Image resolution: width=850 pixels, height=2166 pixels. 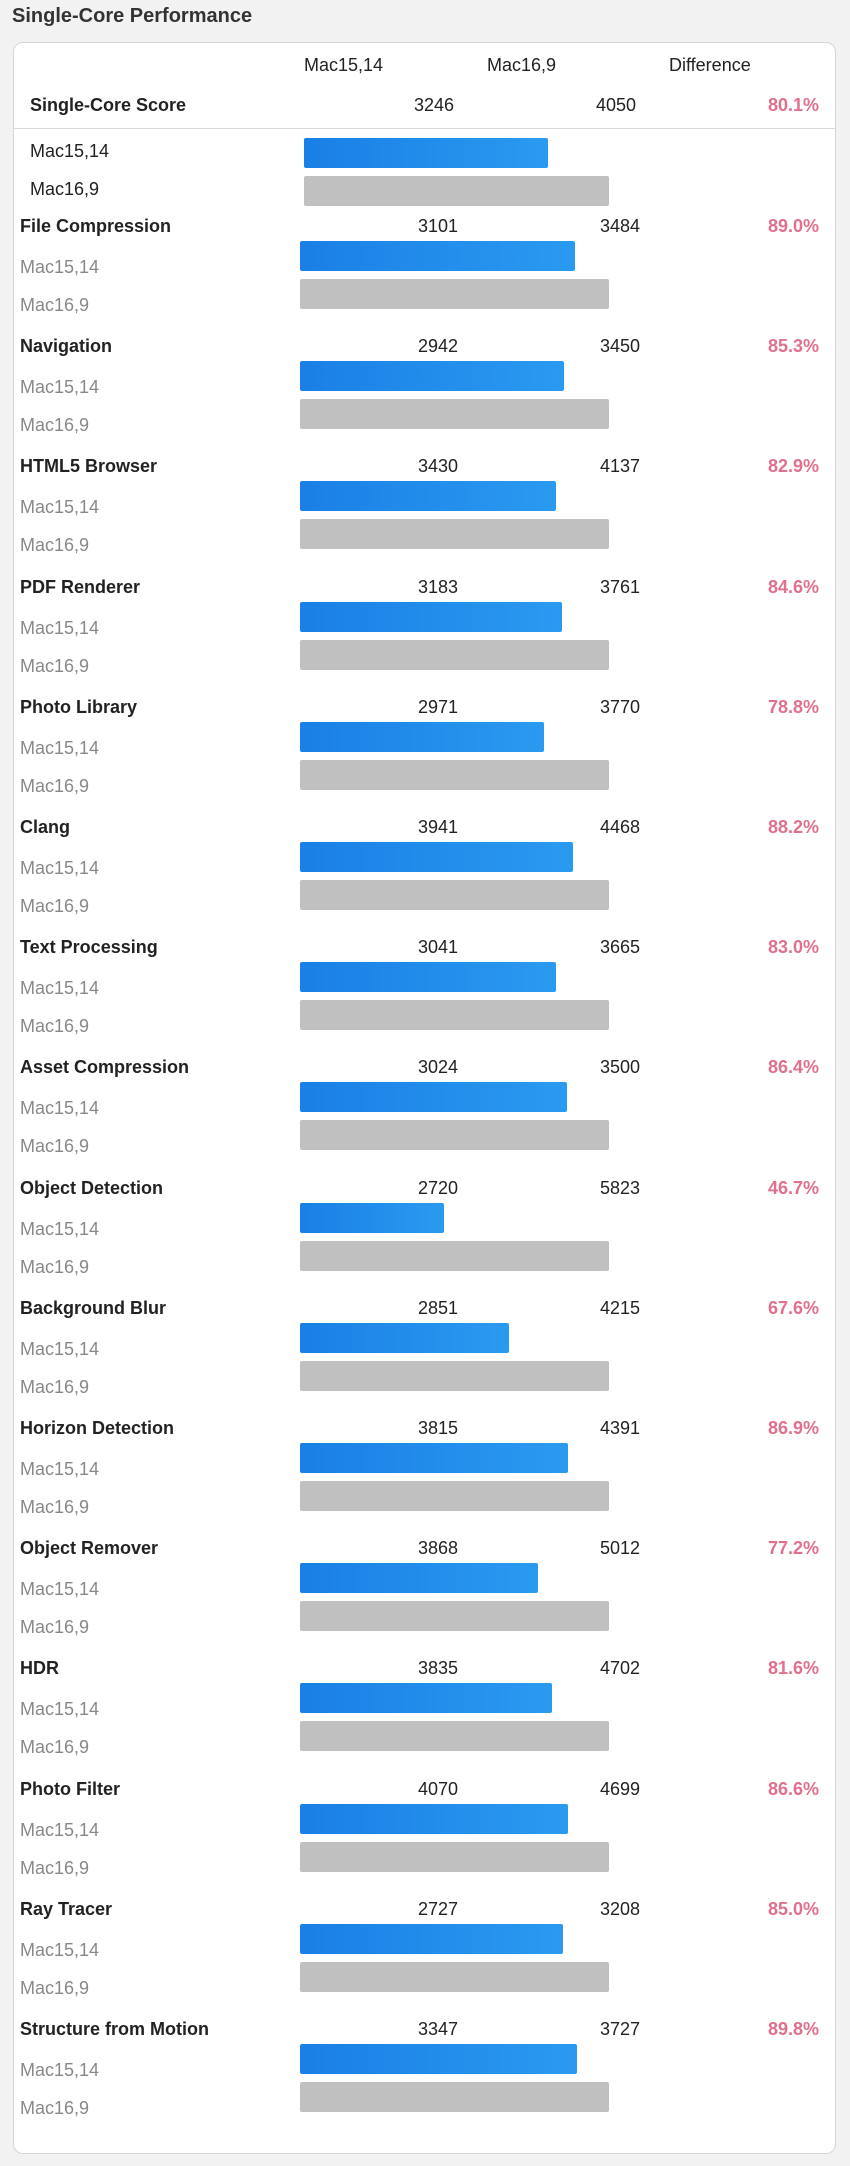 I want to click on test-score-b: 3208, so click(x=620, y=1908).